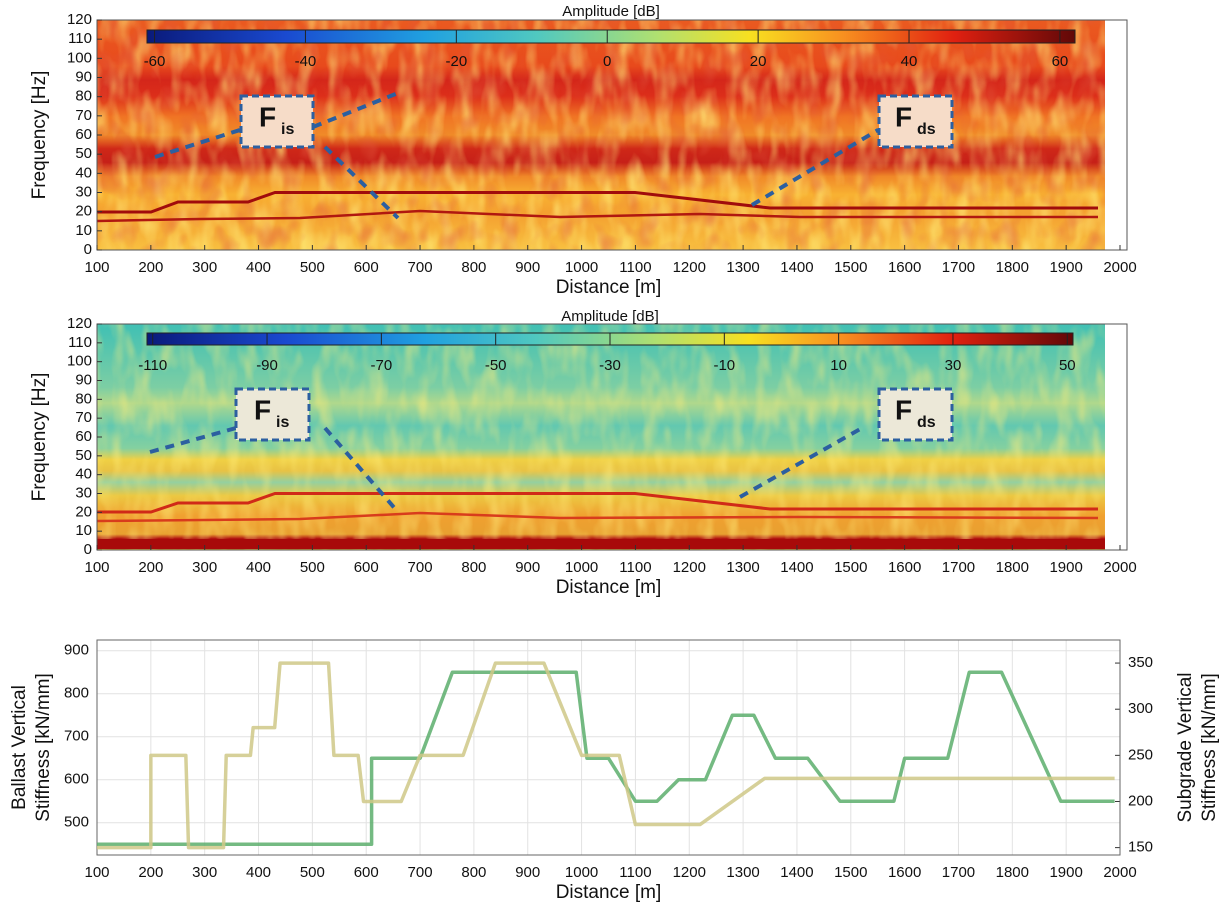  I want to click on y-tick-label: 0, so click(88, 249).